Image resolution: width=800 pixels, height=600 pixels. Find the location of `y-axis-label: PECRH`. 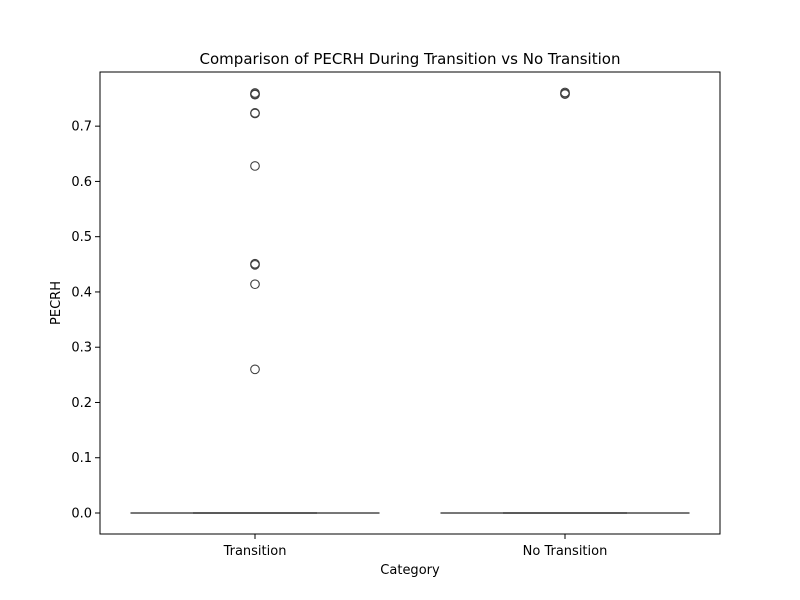

y-axis-label: PECRH is located at coordinates (56, 303).